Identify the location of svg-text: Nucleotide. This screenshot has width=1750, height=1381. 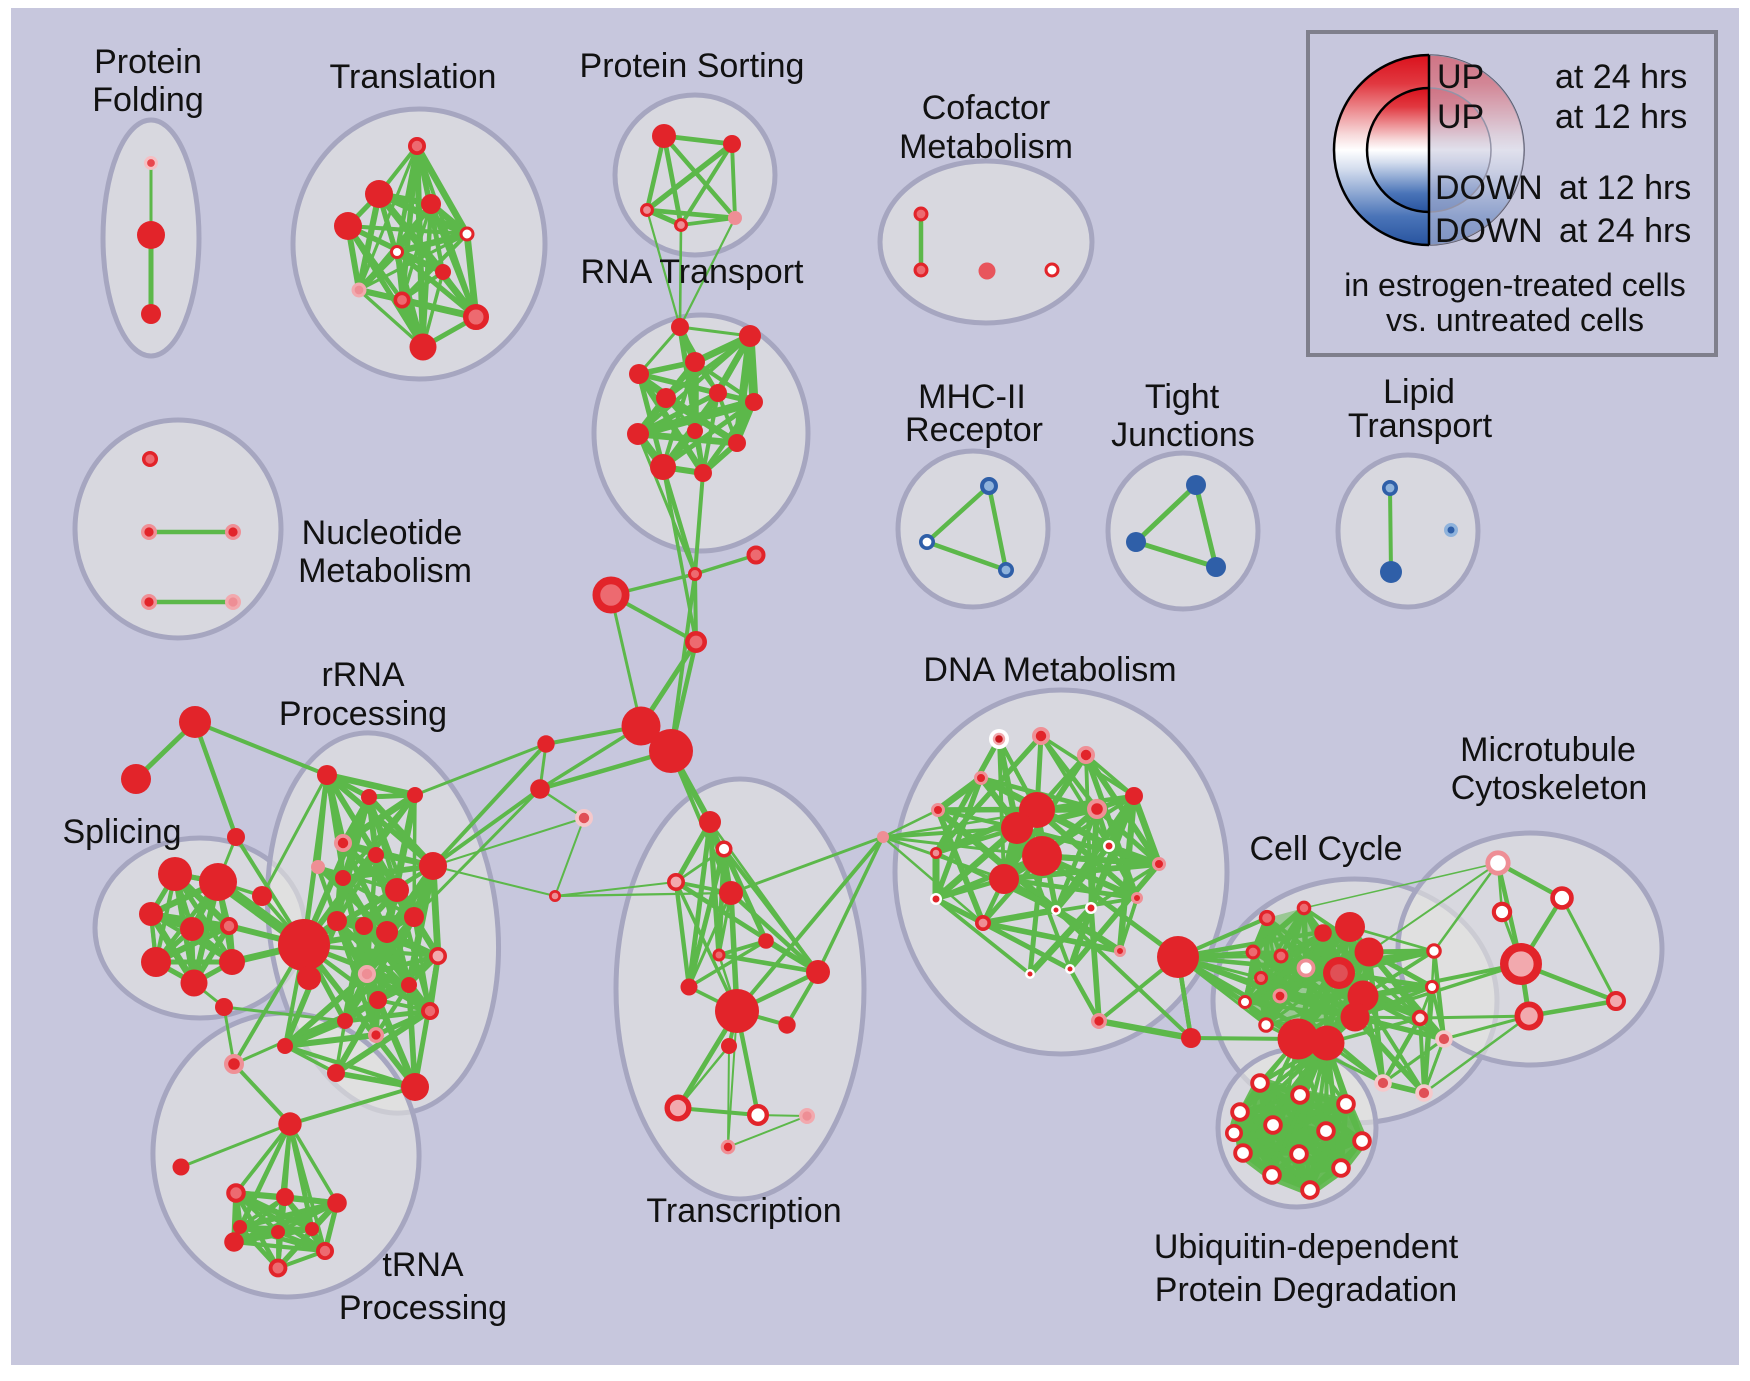
(382, 533).